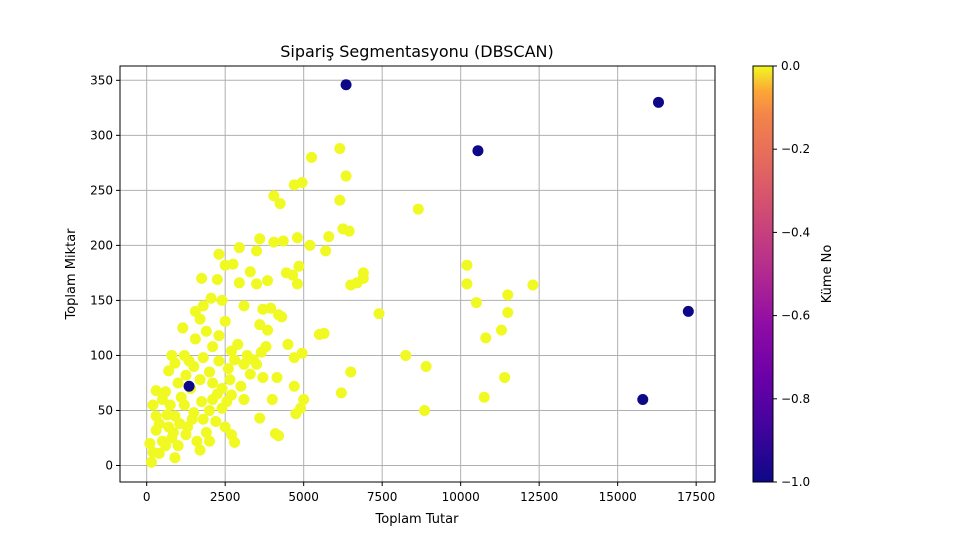 This screenshot has width=960, height=542. I want to click on x-tick-label: 7500, so click(382, 497).